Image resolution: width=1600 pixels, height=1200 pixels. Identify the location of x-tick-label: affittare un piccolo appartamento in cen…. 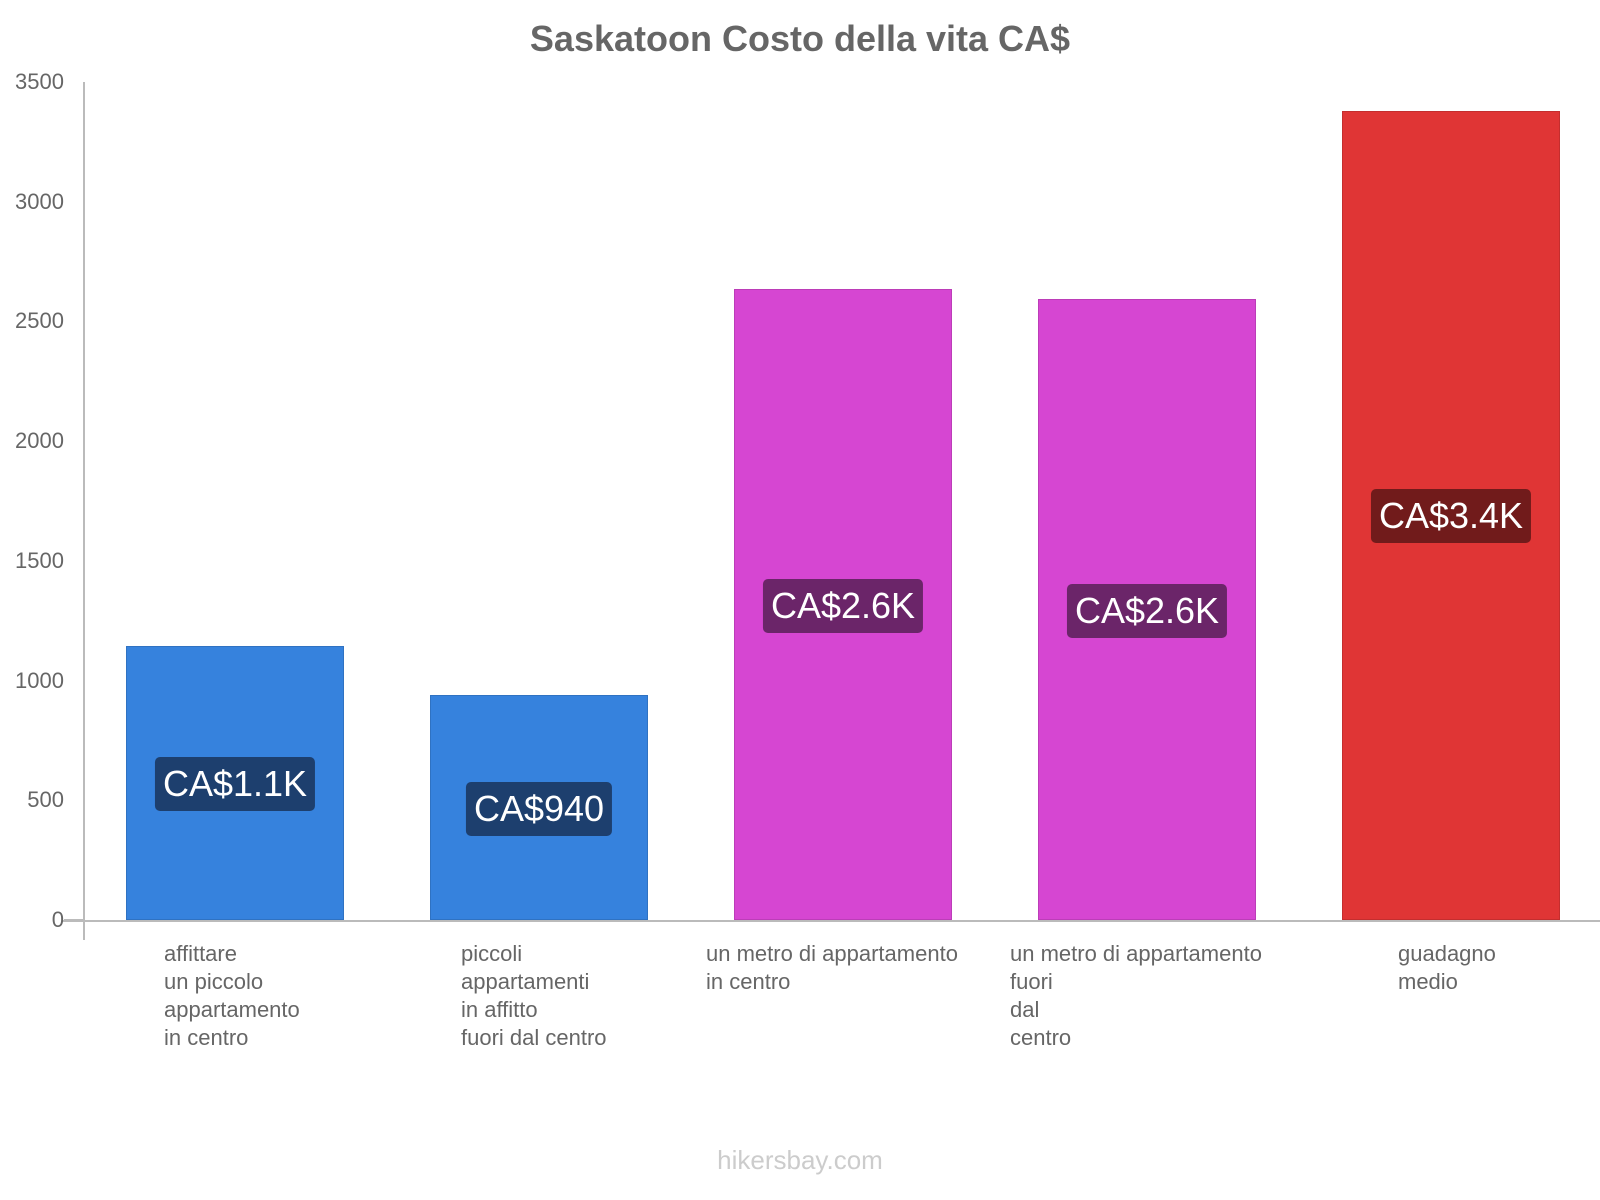
(232, 995).